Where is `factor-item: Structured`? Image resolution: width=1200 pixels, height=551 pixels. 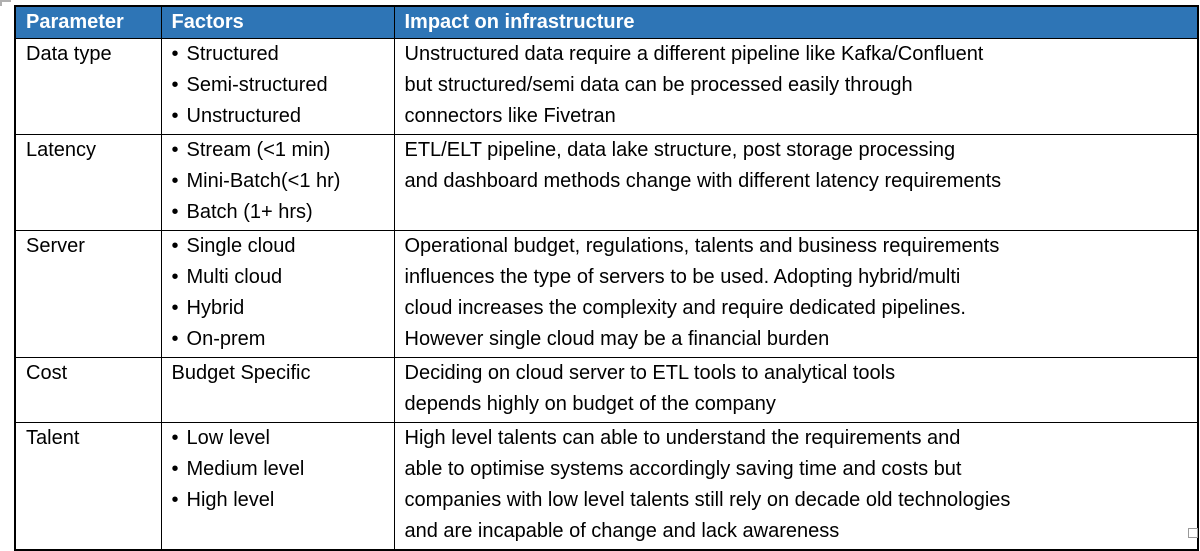
factor-item: Structured is located at coordinates (279, 55).